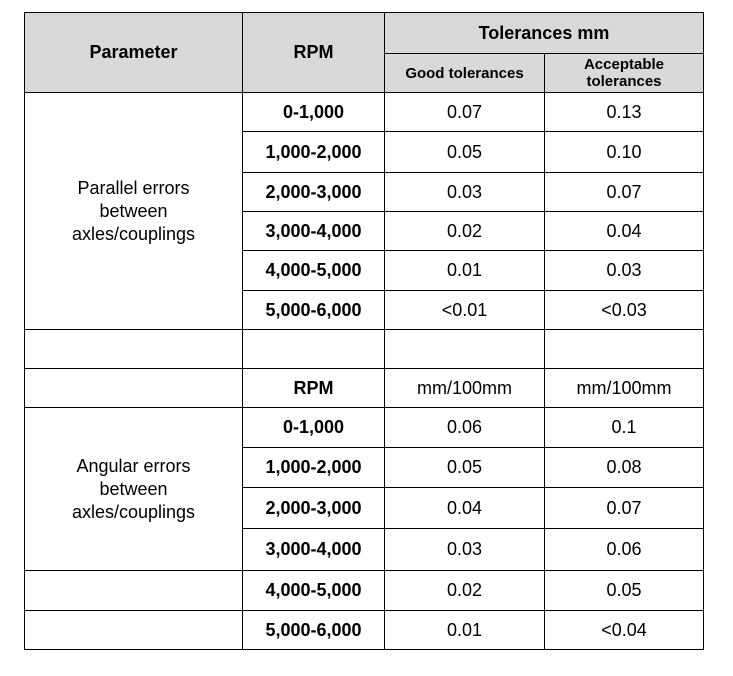  What do you see at coordinates (464, 310) in the screenshot?
I see `good-tolerance-cell: <0.01` at bounding box center [464, 310].